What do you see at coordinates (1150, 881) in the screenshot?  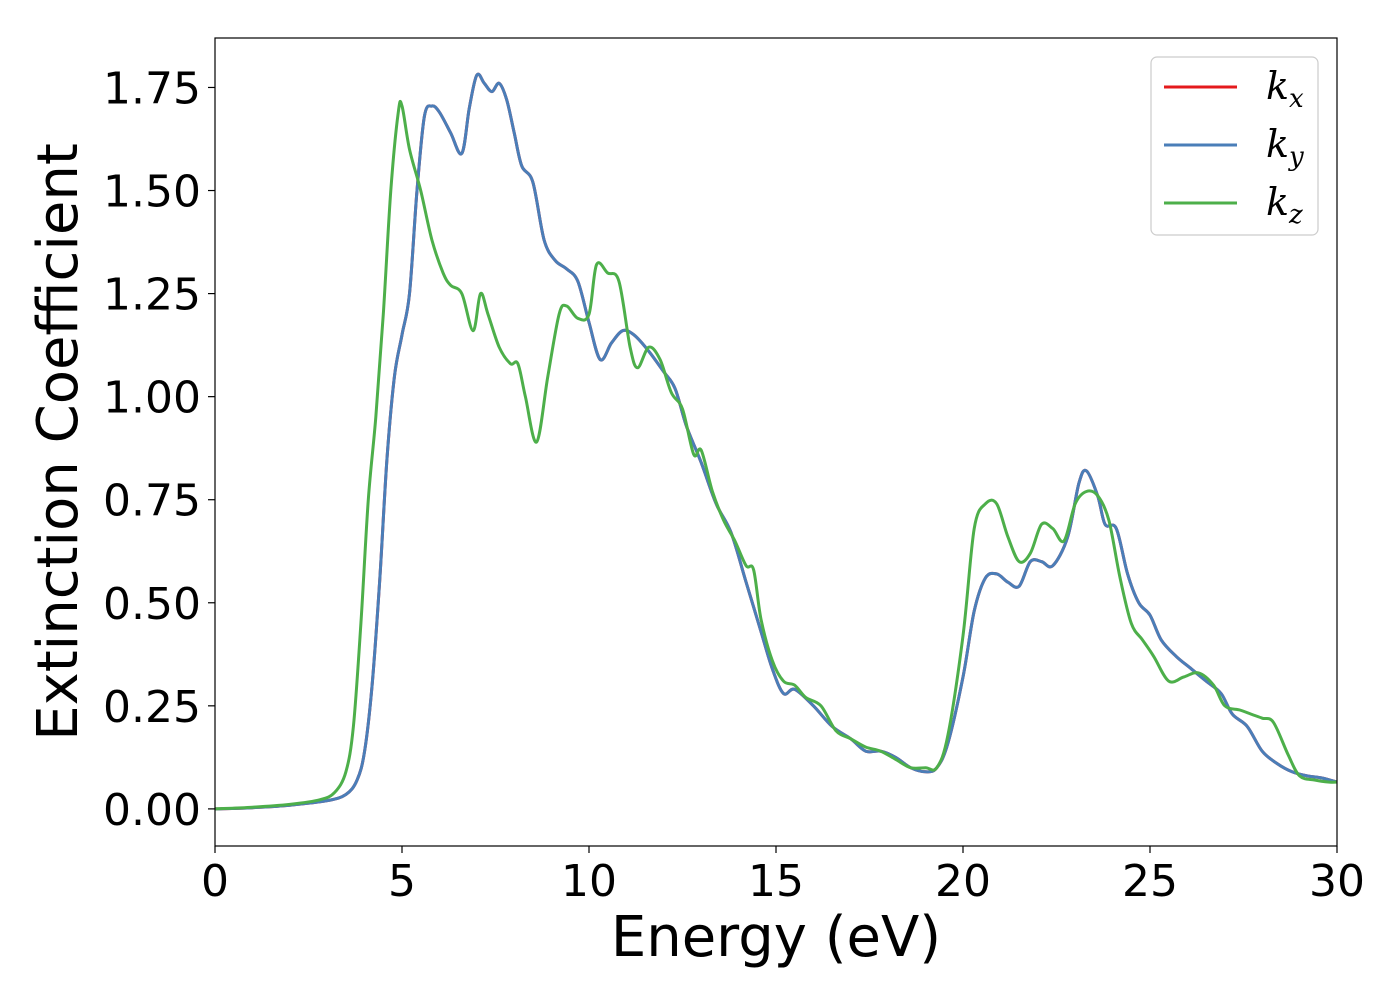 I see `x-tick-label: 25` at bounding box center [1150, 881].